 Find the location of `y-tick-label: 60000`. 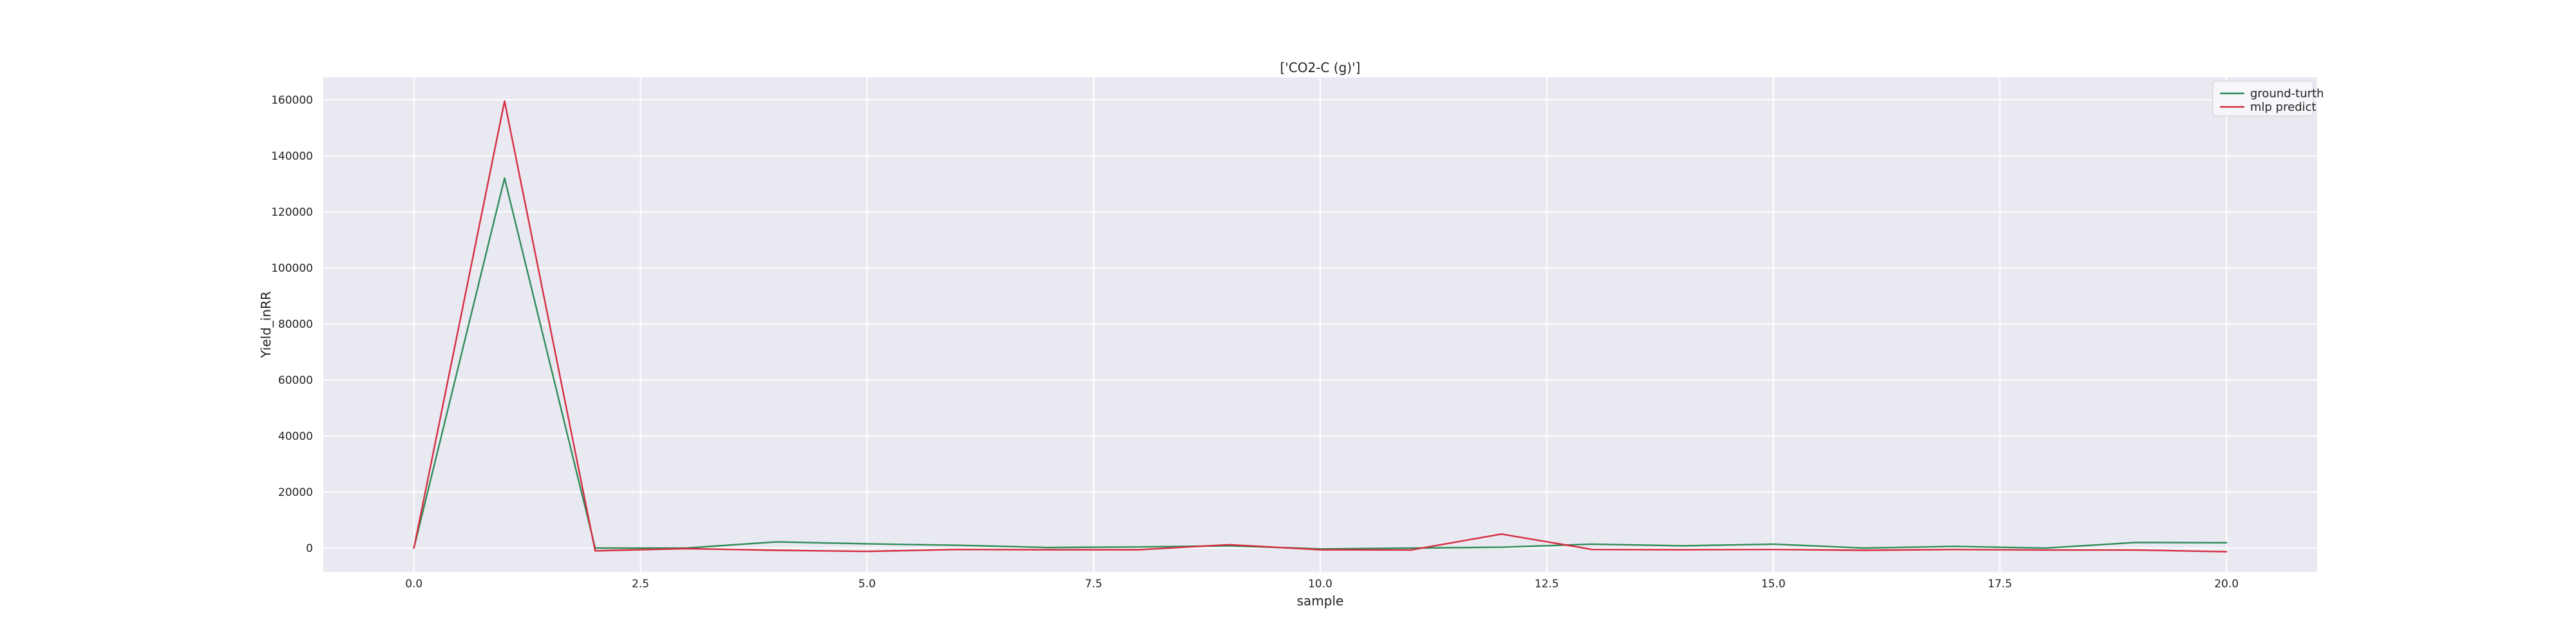

y-tick-label: 60000 is located at coordinates (295, 381).